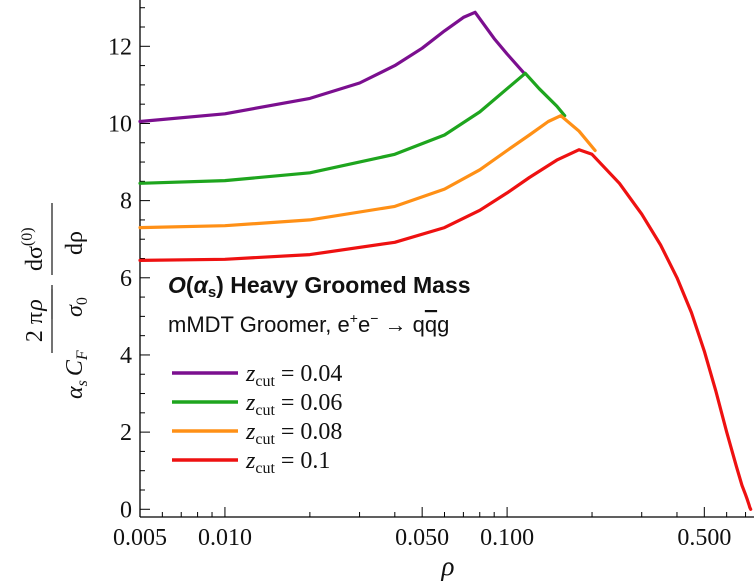 The image size is (756, 586). Describe the element at coordinates (507, 538) in the screenshot. I see `x-tick-label: 0.100` at that location.